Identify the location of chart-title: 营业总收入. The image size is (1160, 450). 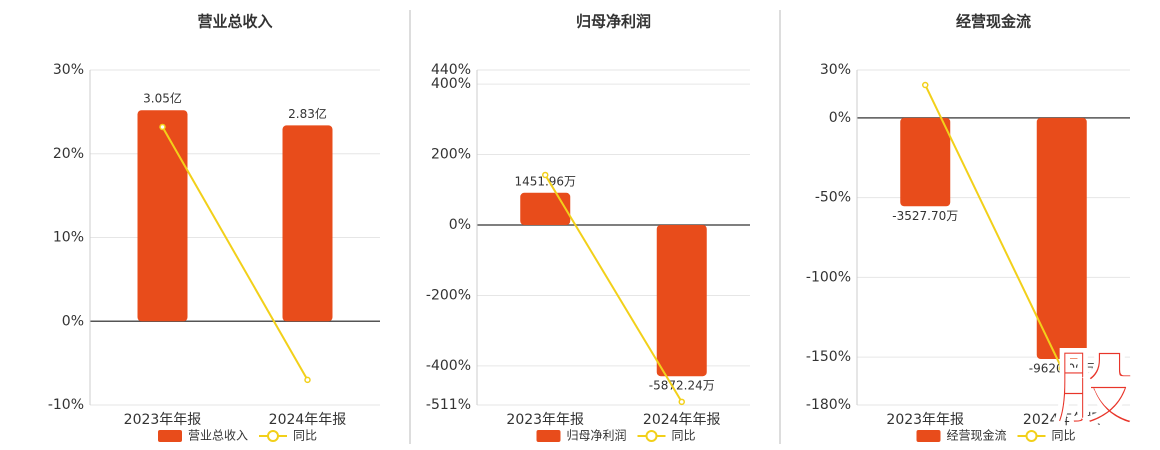
(234, 22).